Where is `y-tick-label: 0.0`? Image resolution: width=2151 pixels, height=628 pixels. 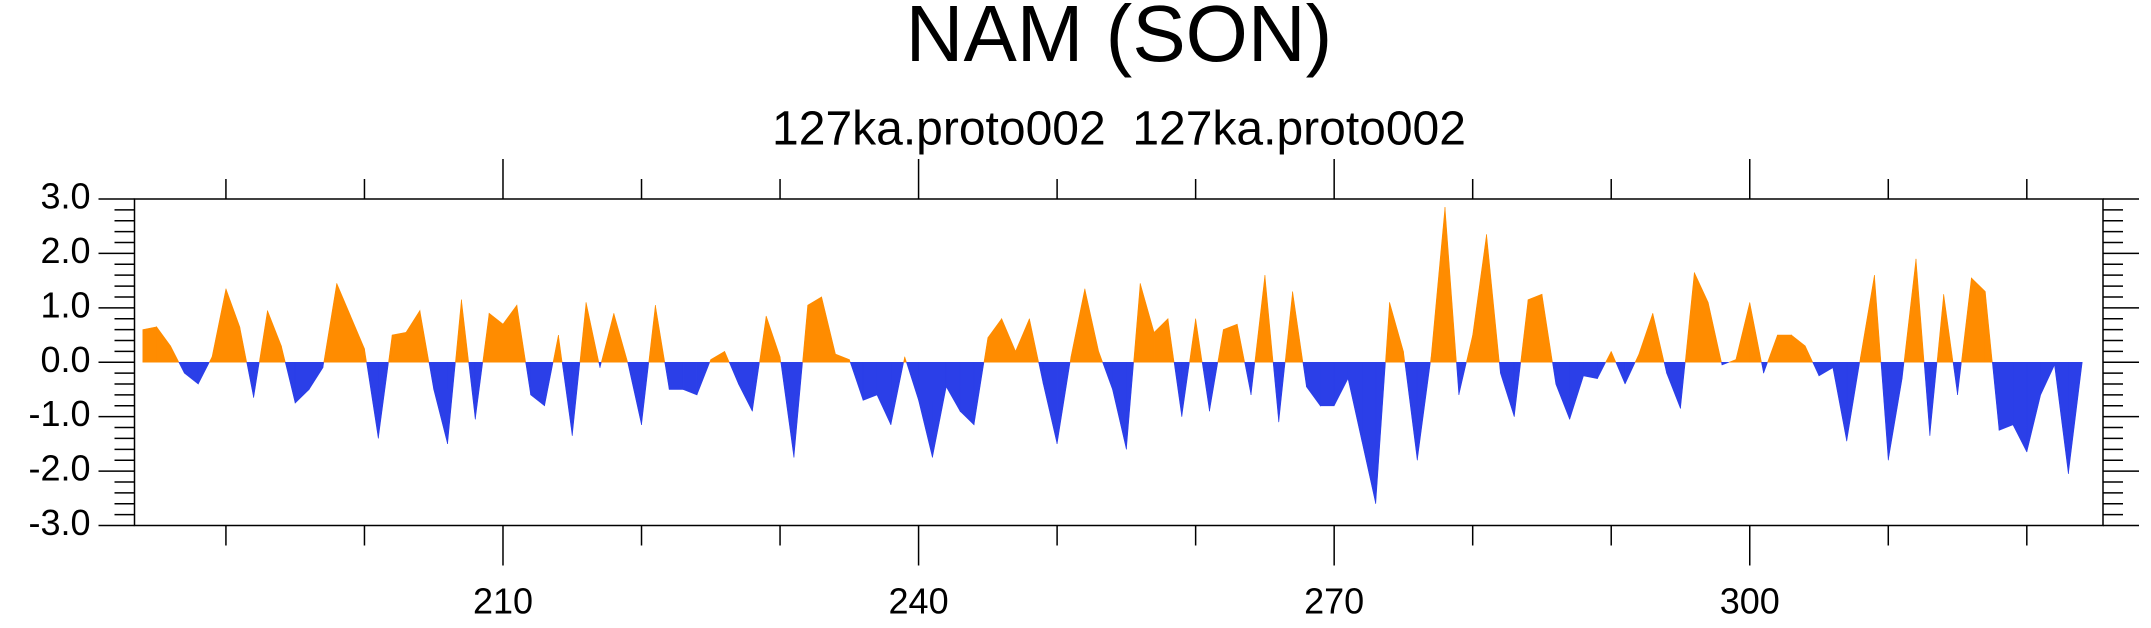
y-tick-label: 0.0 is located at coordinates (65, 359).